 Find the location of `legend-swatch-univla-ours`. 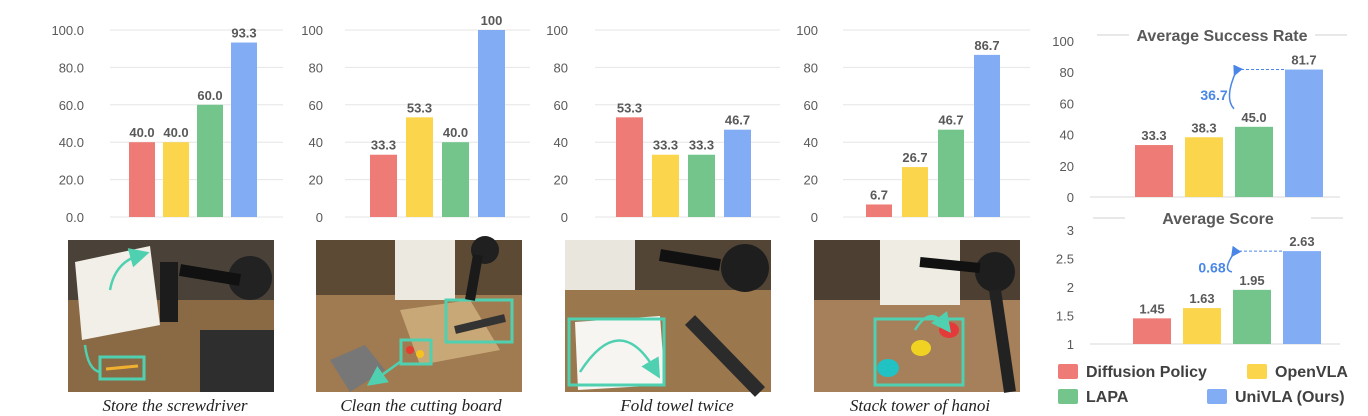

legend-swatch-univla-ours is located at coordinates (1217, 396).